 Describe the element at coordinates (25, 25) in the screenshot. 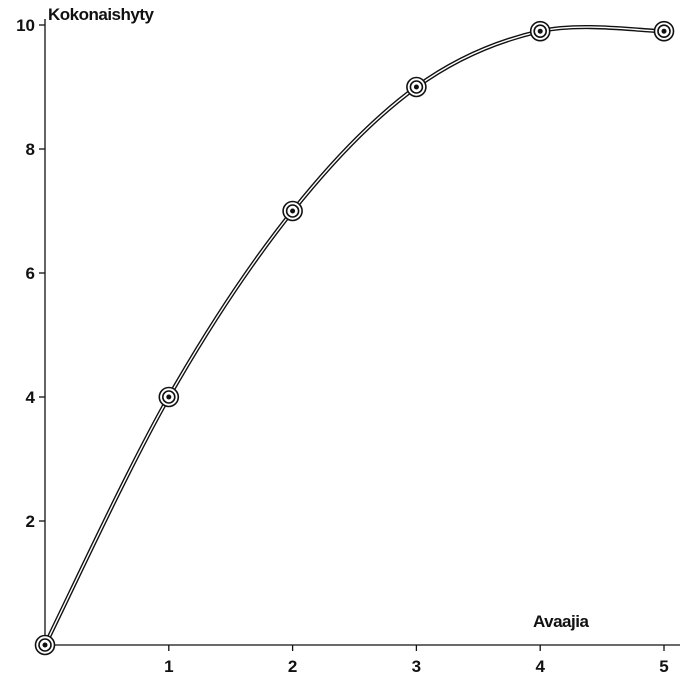

I see `y-tick-label: 10` at that location.